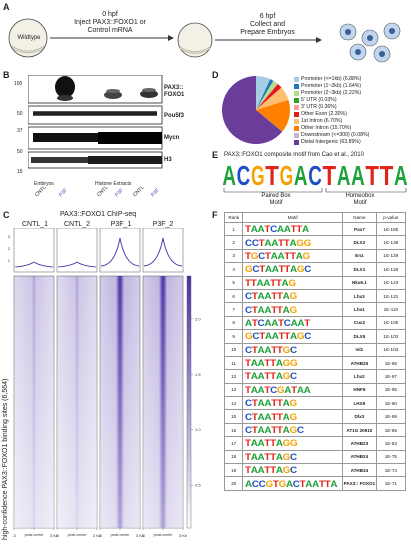 The width and height of the screenshot is (411, 550). Describe the element at coordinates (315, 323) in the screenshot. I see `table-row: 8 ATCAATCAAT Cux2 1E-105` at that location.